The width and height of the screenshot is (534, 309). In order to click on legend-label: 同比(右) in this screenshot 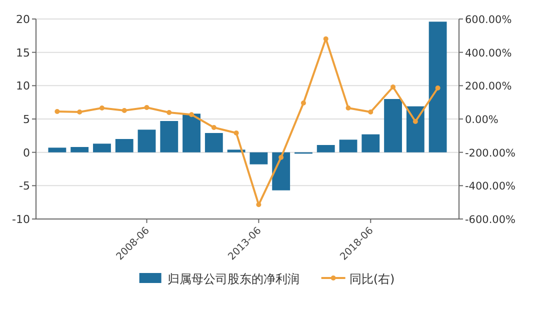, I will do `click(372, 279)`.